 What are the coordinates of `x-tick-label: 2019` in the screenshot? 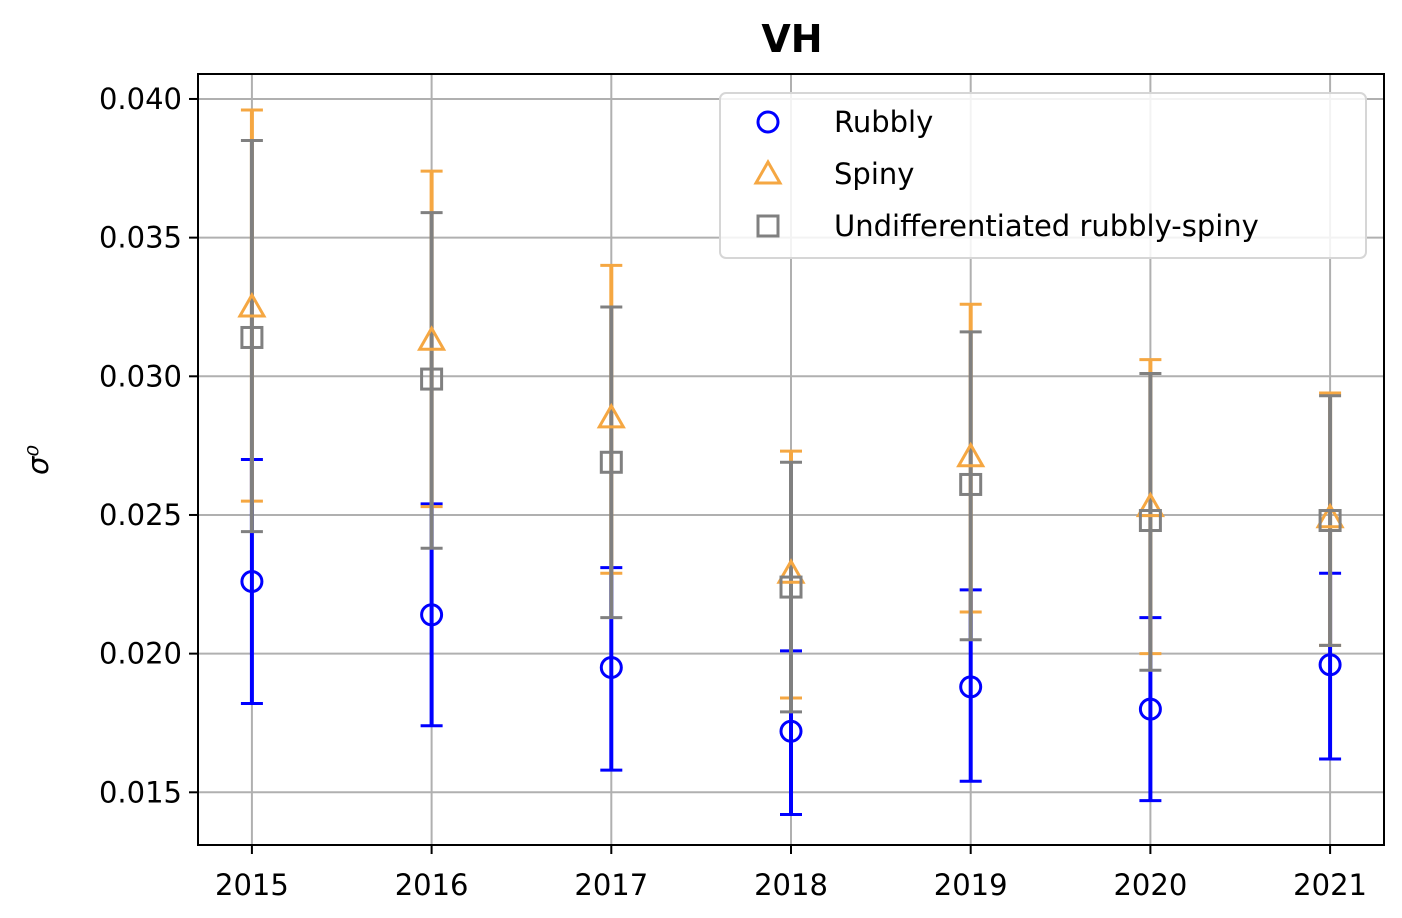 It's located at (971, 885).